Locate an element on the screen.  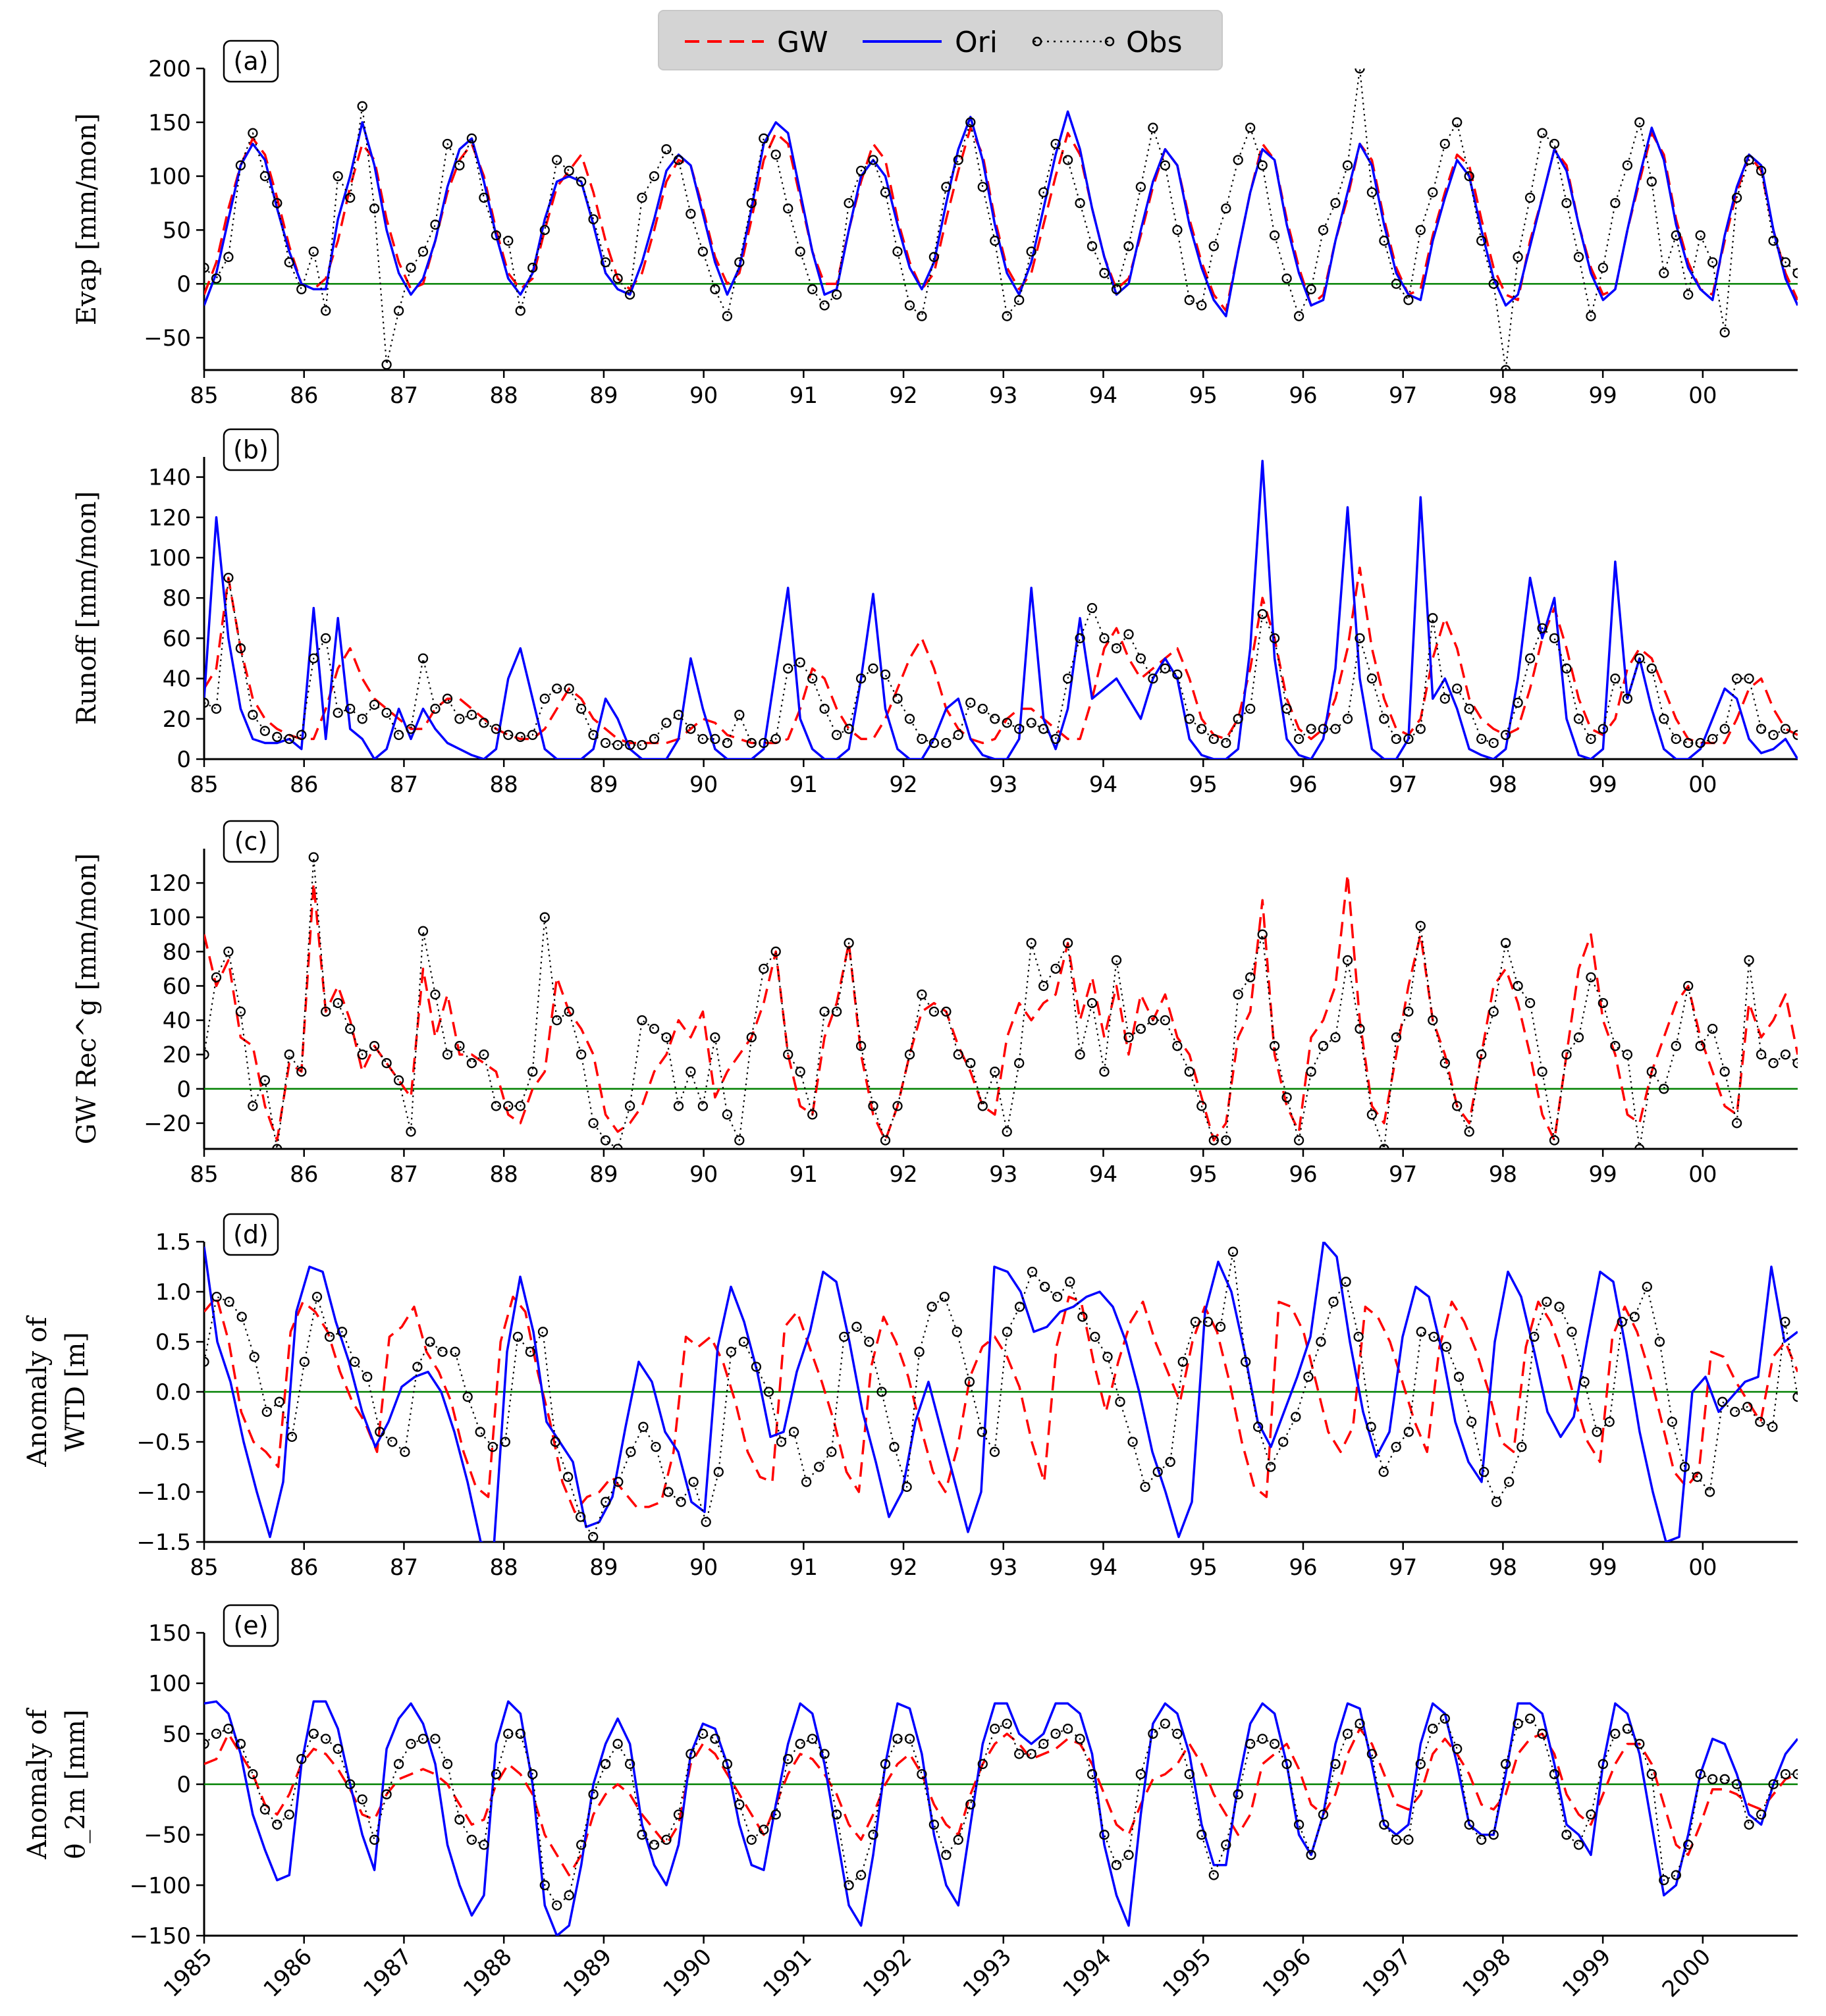
x-tick-label: 88 is located at coordinates (504, 1567).